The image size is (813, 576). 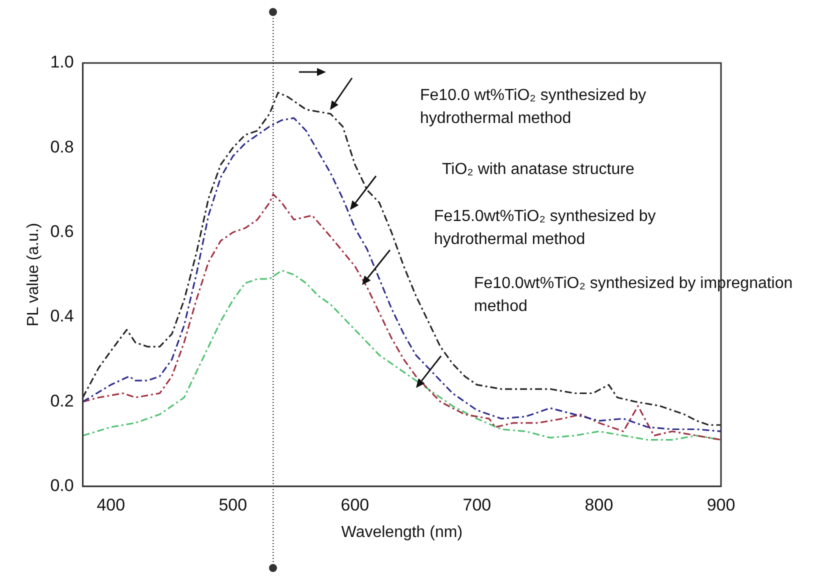 What do you see at coordinates (477, 504) in the screenshot?
I see `x-tick-label: 700` at bounding box center [477, 504].